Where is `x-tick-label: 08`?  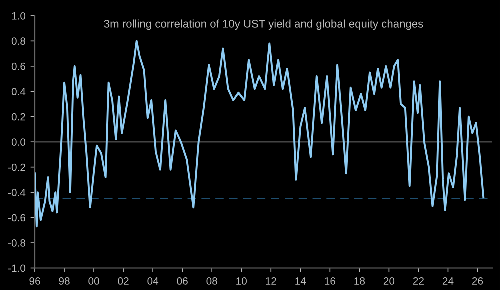 x-tick-label: 08 is located at coordinates (212, 281).